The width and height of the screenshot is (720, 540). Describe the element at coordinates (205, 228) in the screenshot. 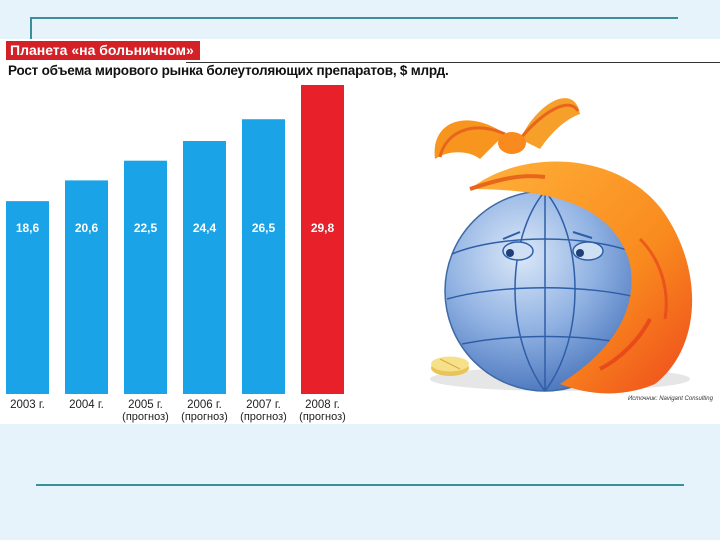

I see `value-label-3: 24,4` at that location.